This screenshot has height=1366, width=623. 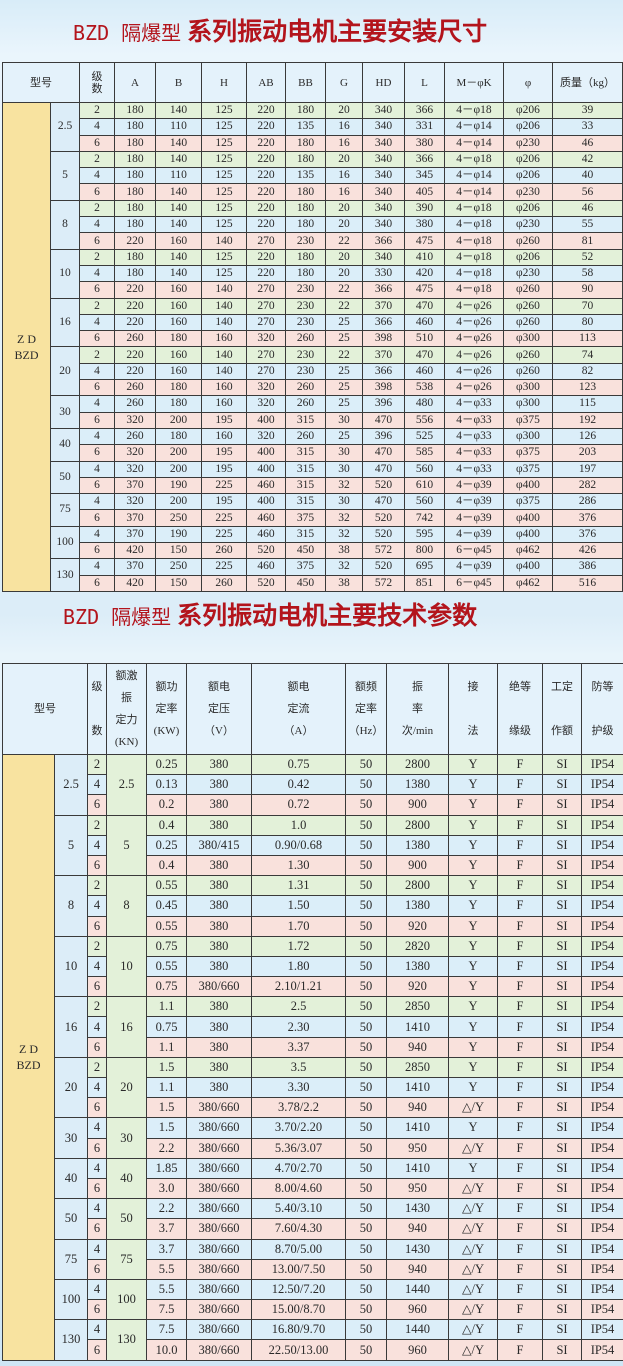 What do you see at coordinates (474, 82) in the screenshot?
I see `column-header: M－φK` at bounding box center [474, 82].